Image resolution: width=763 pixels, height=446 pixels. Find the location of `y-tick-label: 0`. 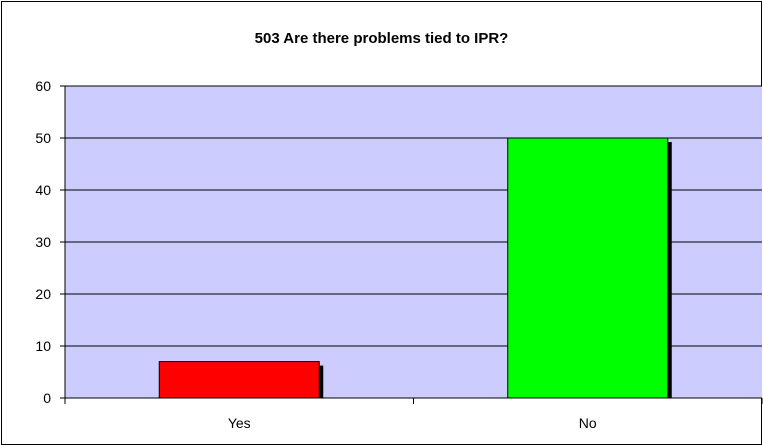

y-tick-label: 0 is located at coordinates (47, 398).